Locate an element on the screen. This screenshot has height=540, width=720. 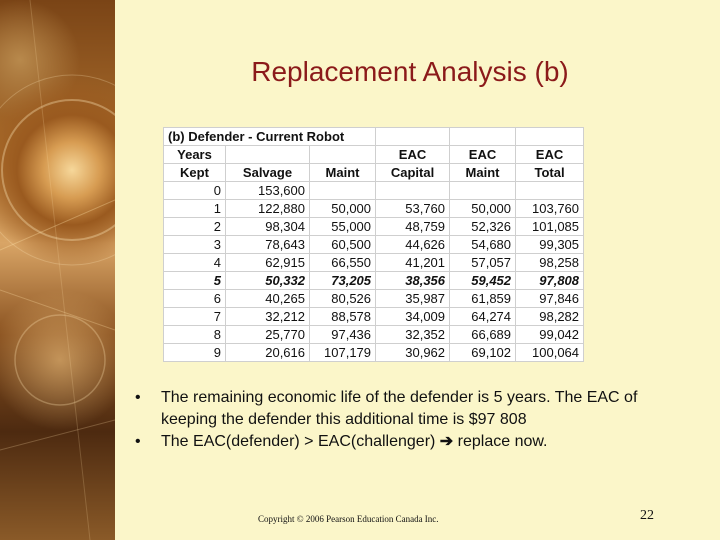
table-cell: 66,550 is located at coordinates (342, 262).